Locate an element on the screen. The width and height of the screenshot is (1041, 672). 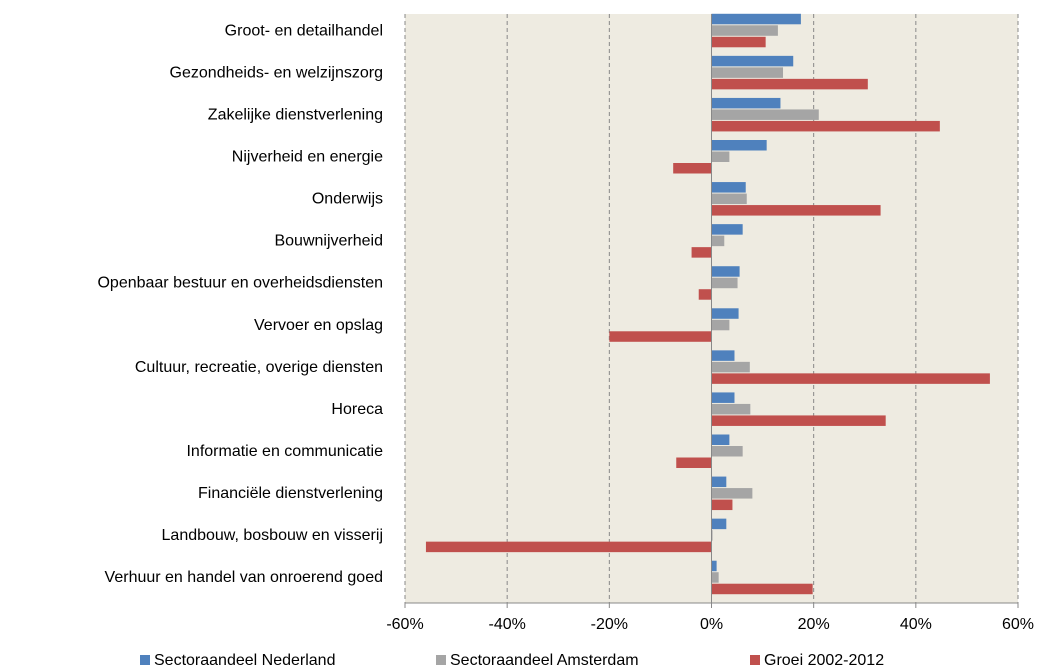
y-tick-label: Openbaar bestuur en overheidsdiensten is located at coordinates (240, 283).